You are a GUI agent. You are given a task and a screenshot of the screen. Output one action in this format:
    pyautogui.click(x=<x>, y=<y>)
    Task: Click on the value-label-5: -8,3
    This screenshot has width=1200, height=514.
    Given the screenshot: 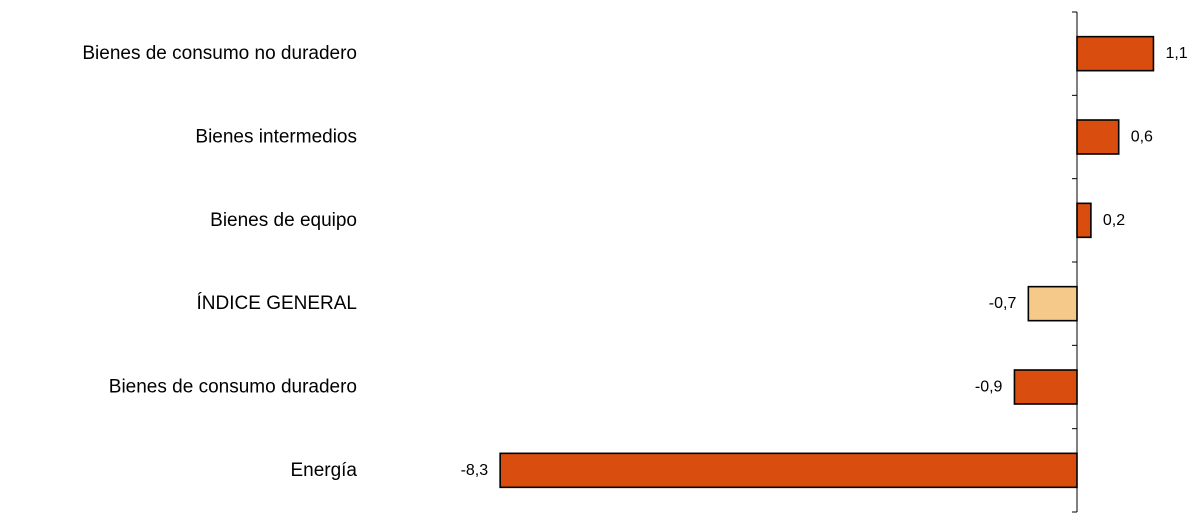 What is the action you would take?
    pyautogui.click(x=475, y=470)
    